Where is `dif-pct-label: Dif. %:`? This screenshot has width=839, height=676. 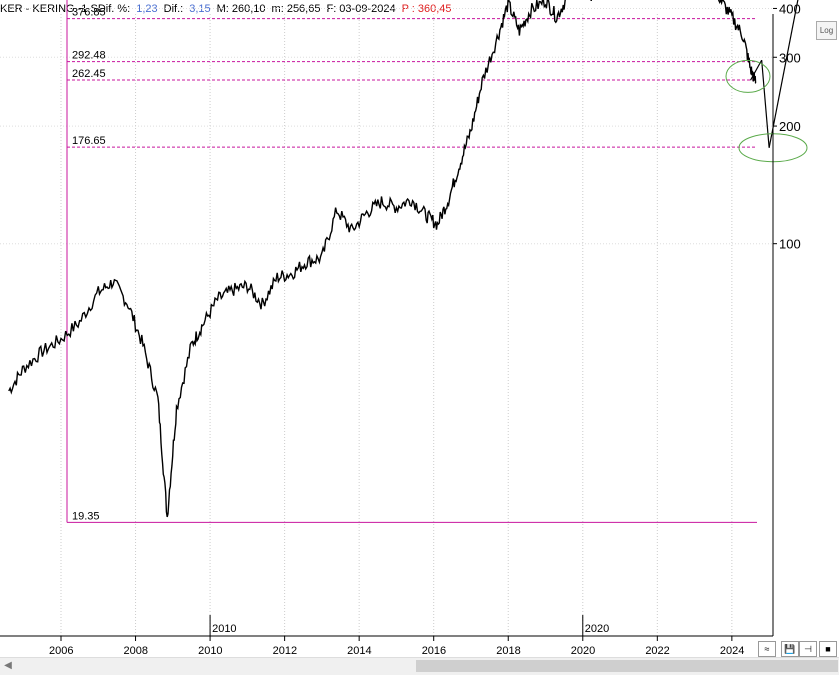 dif-pct-label: Dif. %: is located at coordinates (114, 9).